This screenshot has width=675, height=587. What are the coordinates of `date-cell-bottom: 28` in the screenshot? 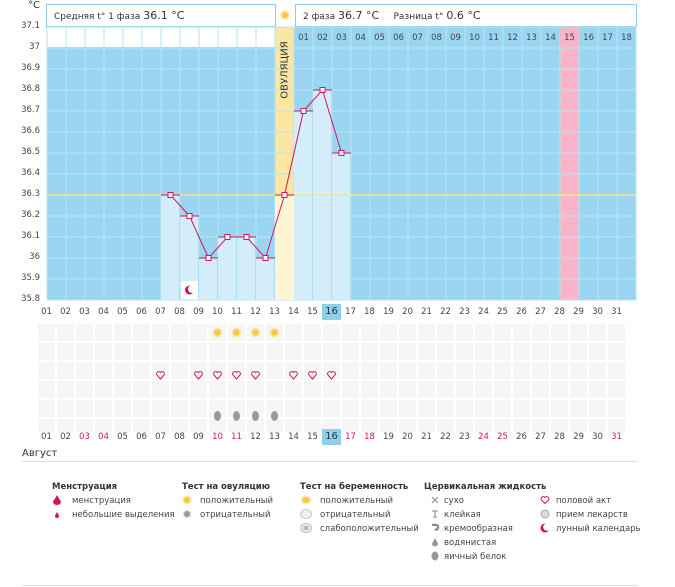 It's located at (559, 437).